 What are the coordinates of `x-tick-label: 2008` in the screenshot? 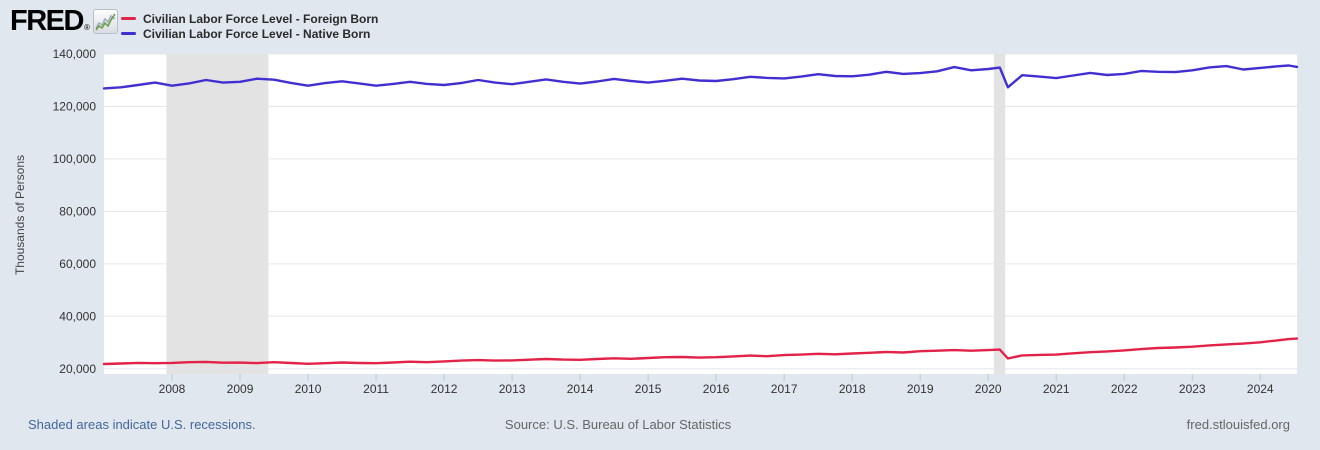 It's located at (172, 389).